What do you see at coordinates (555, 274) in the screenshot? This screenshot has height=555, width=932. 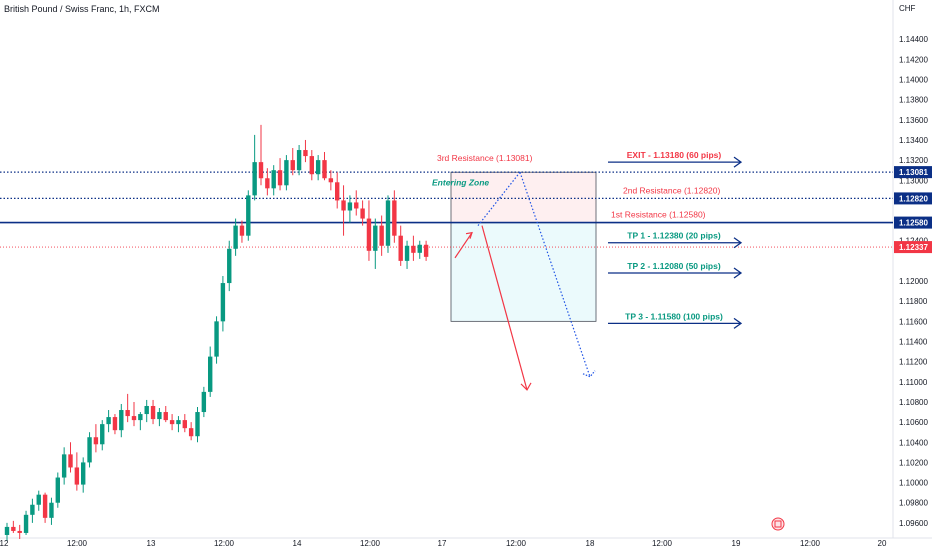 I see `alt-down-line` at bounding box center [555, 274].